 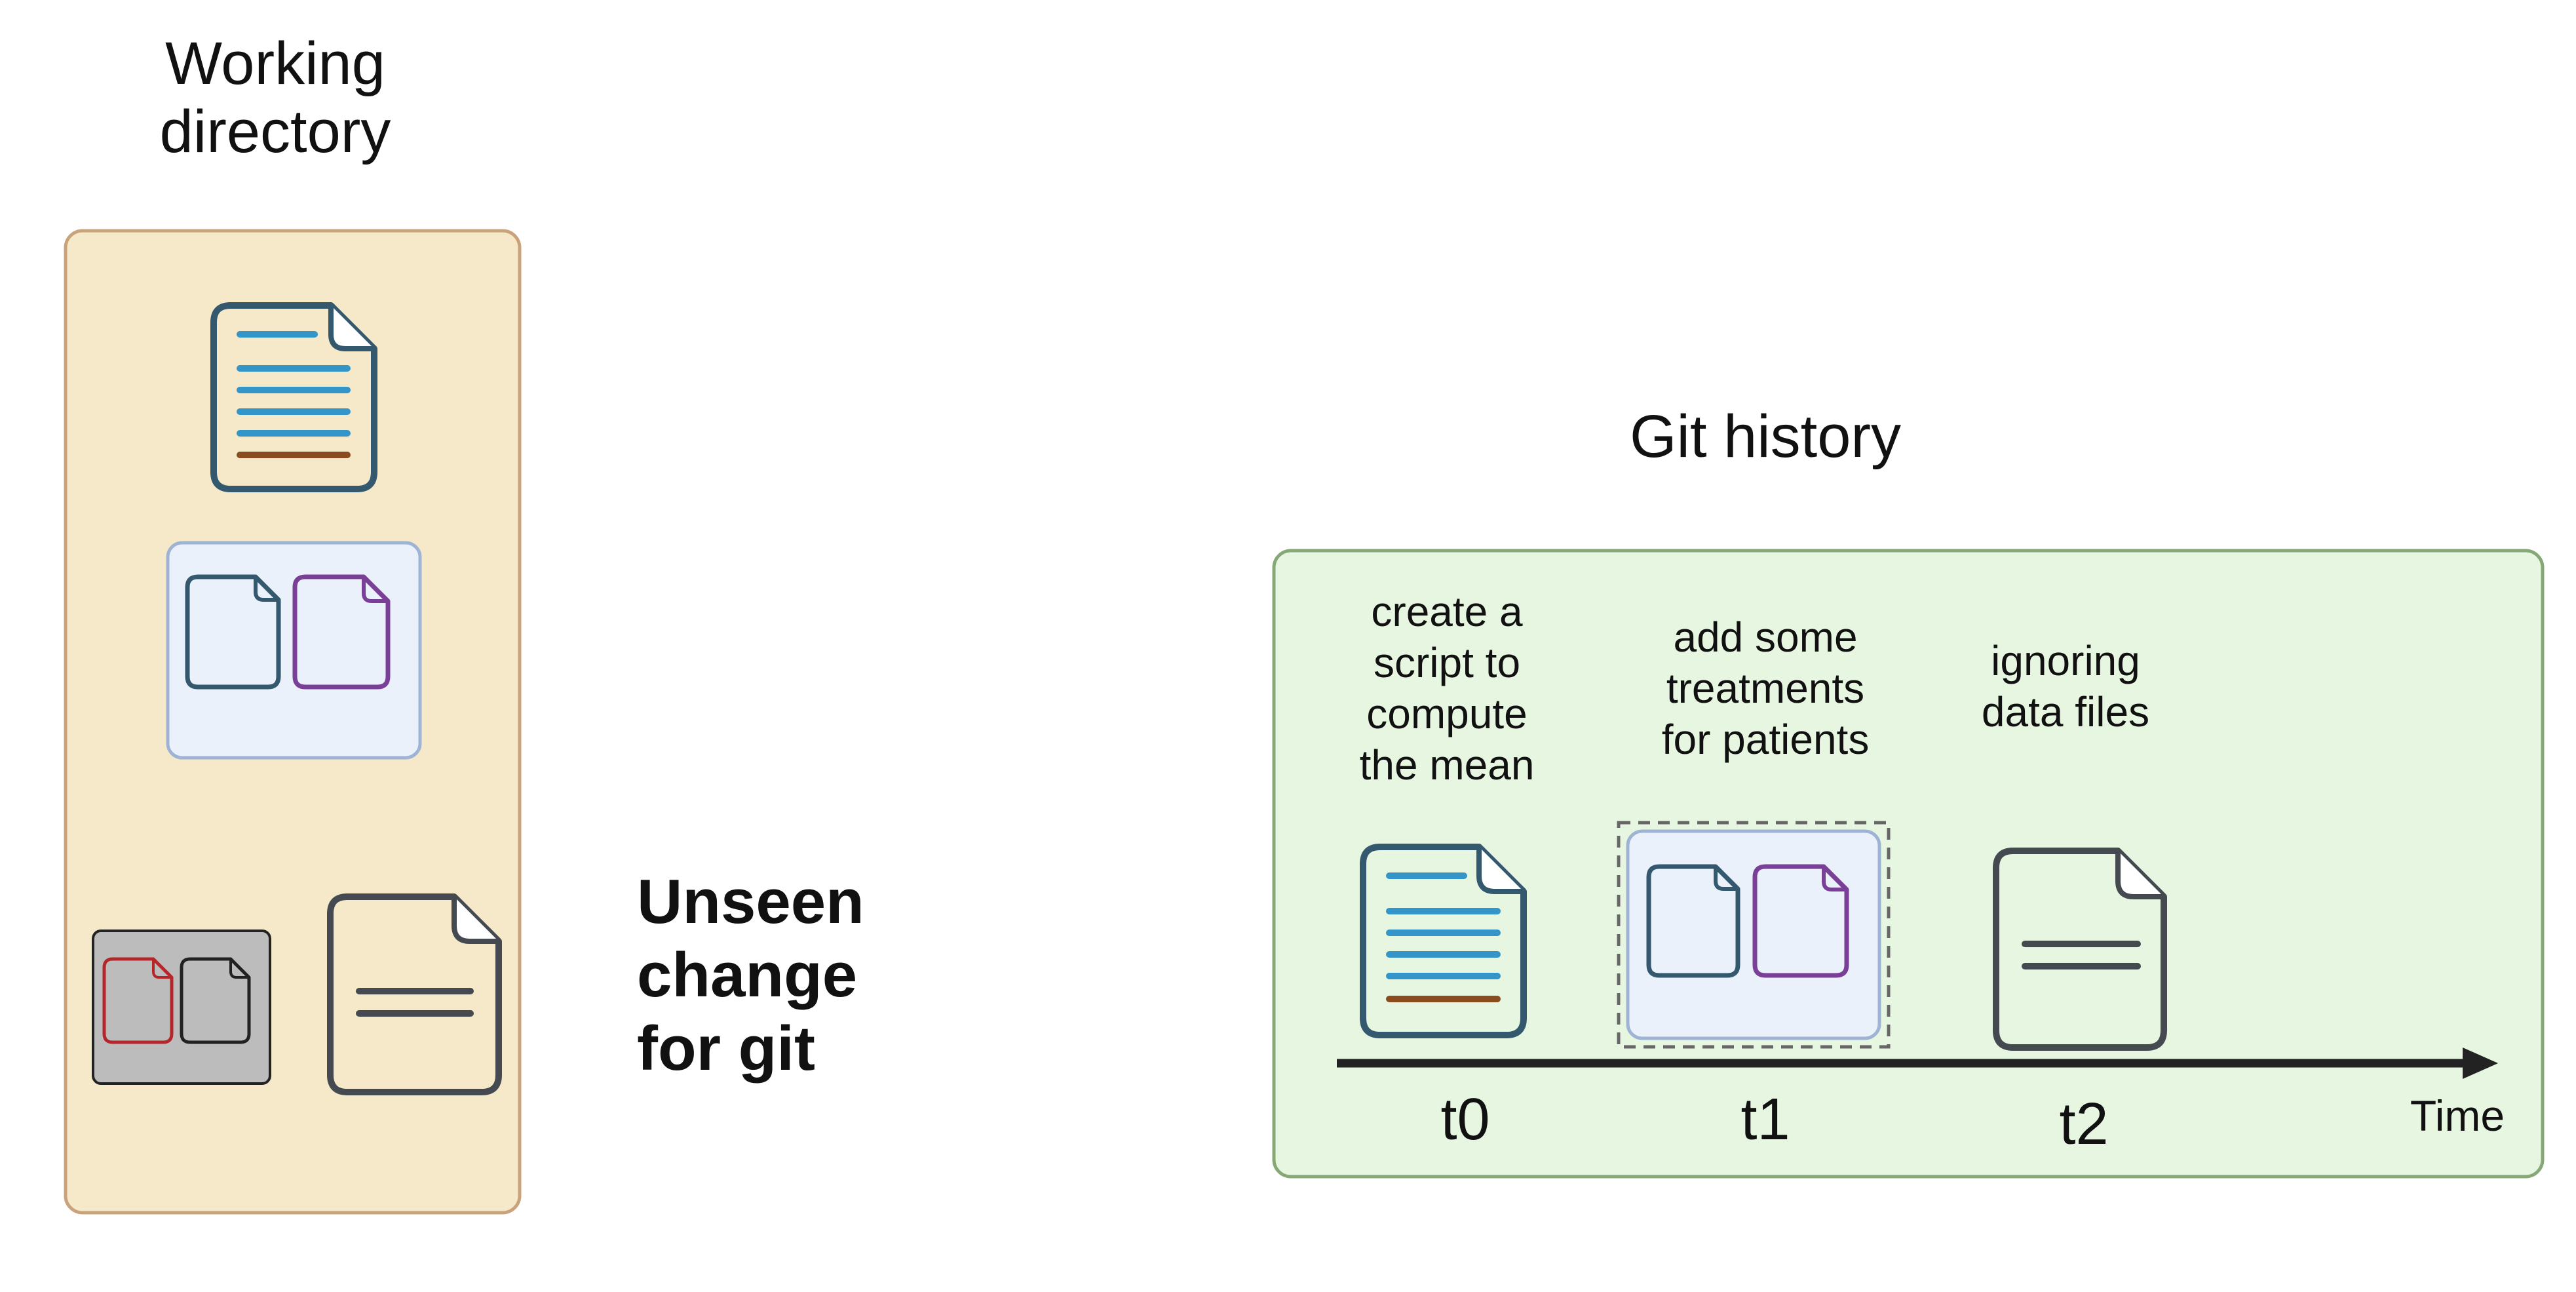 I want to click on treatment-files-icon, so click(x=294, y=650).